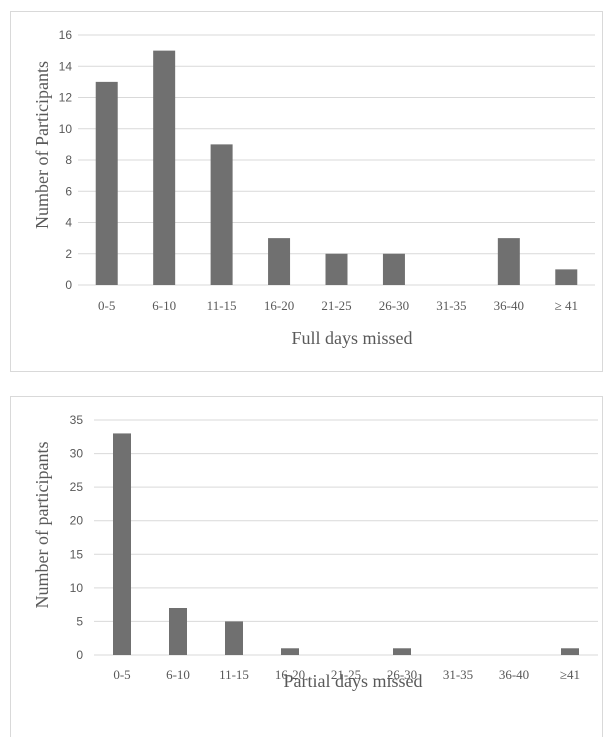  Describe the element at coordinates (42, 525) in the screenshot. I see `y-axis-title: Number of participants` at that location.